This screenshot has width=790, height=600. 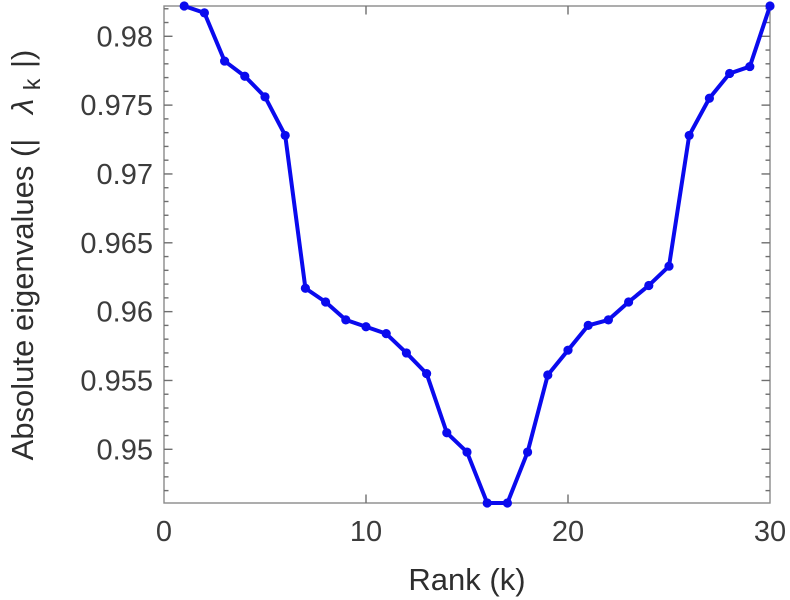 I want to click on y-tick-label: 0.95, so click(x=125, y=450).